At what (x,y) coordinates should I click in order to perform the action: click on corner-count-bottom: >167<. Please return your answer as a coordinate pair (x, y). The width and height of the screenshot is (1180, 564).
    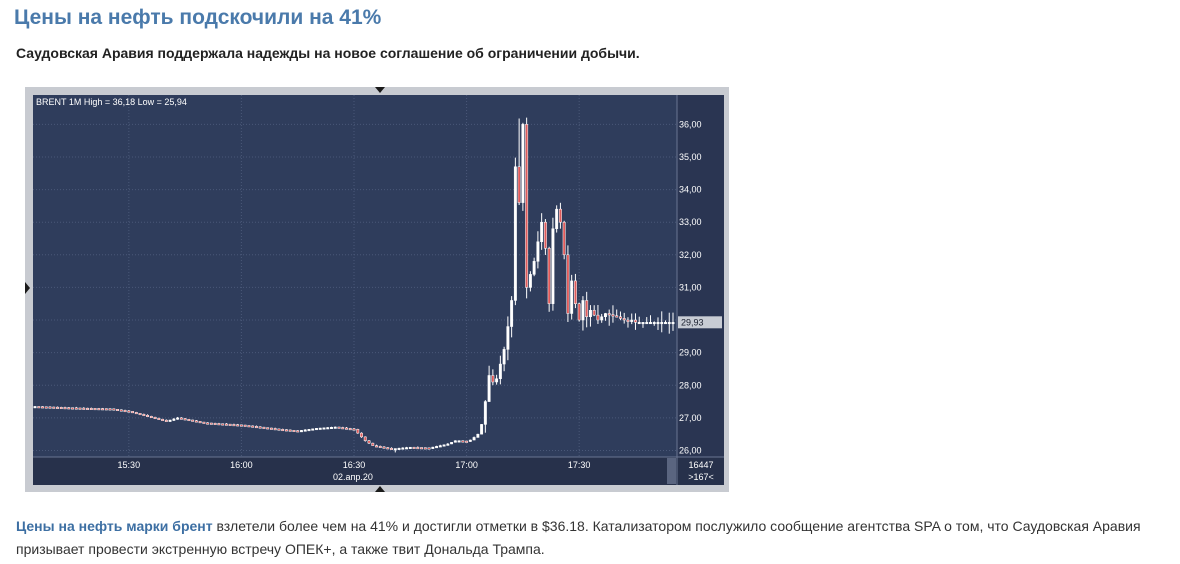
    Looking at the image, I should click on (701, 477).